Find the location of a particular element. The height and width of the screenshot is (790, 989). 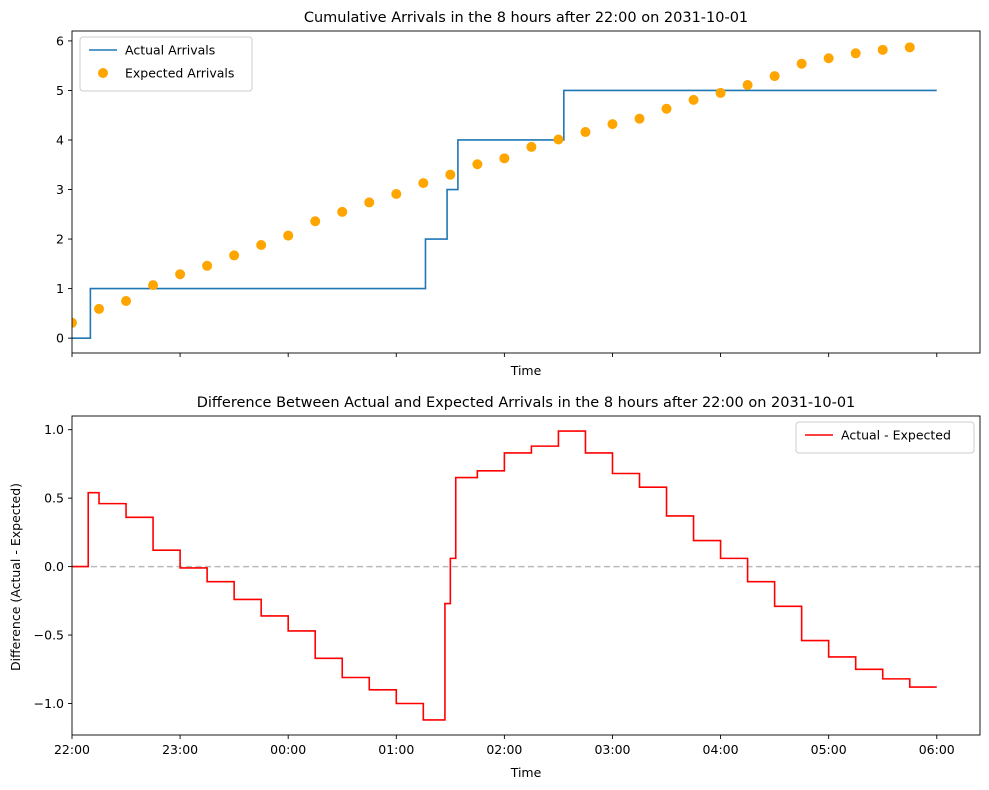

bottom-y-tick-label: −1.0 is located at coordinates (49, 703).